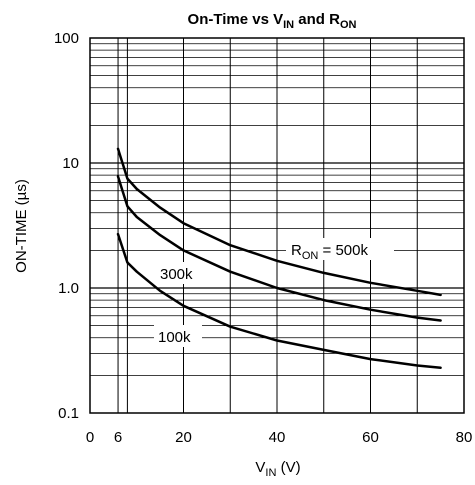 This screenshot has width=475, height=485. What do you see at coordinates (260, 467) in the screenshot?
I see `x-axis-title-main: V` at bounding box center [260, 467].